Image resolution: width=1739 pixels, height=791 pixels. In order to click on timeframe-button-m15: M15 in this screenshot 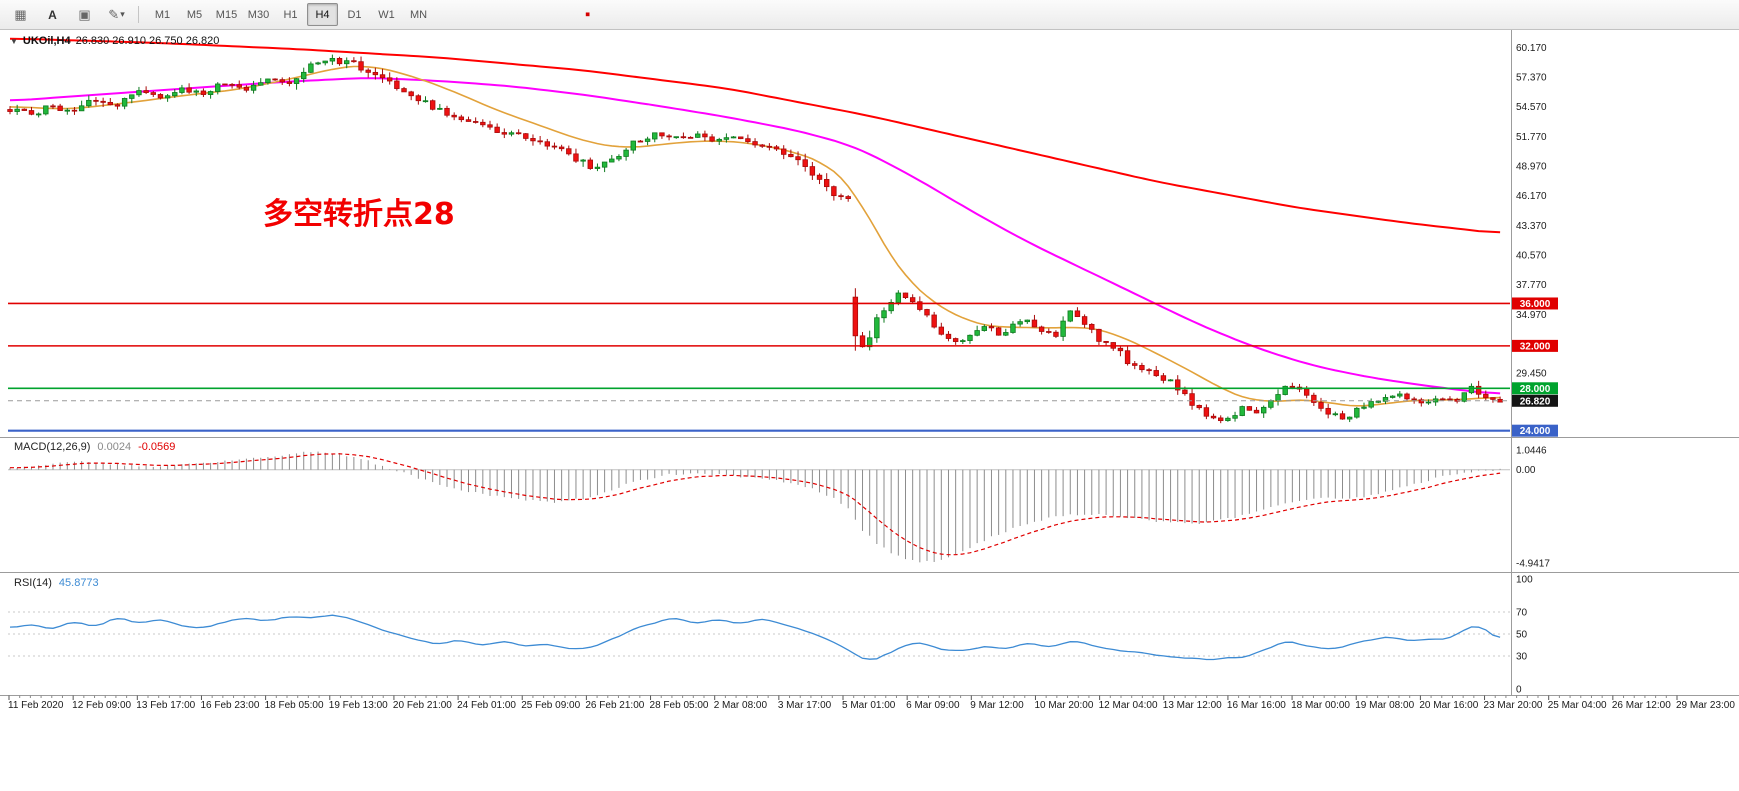, I will do `click(226, 14)`.